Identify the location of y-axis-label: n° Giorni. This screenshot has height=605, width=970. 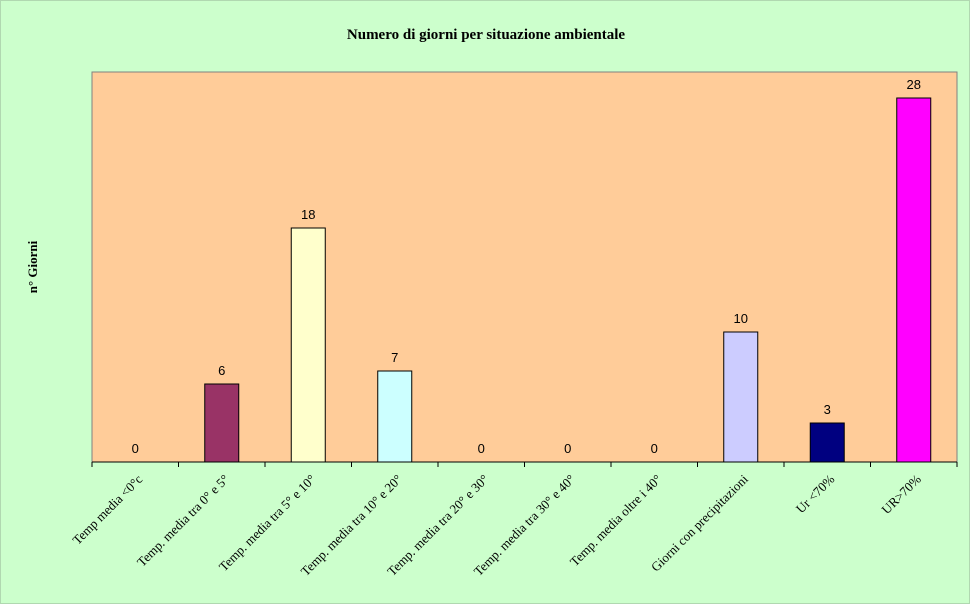
(32, 266).